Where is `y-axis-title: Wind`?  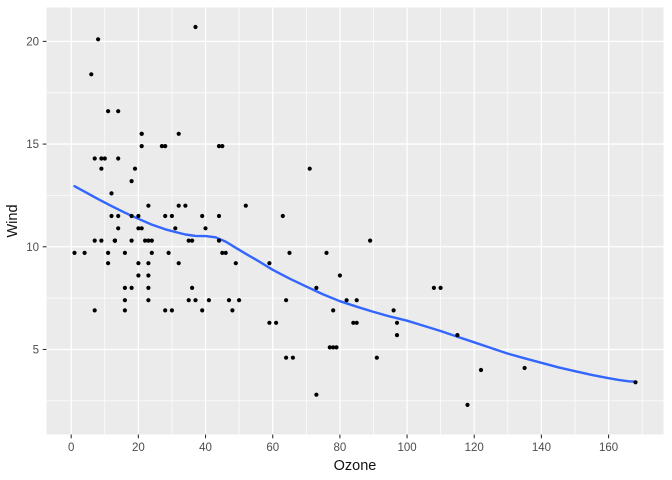
y-axis-title: Wind is located at coordinates (13, 220).